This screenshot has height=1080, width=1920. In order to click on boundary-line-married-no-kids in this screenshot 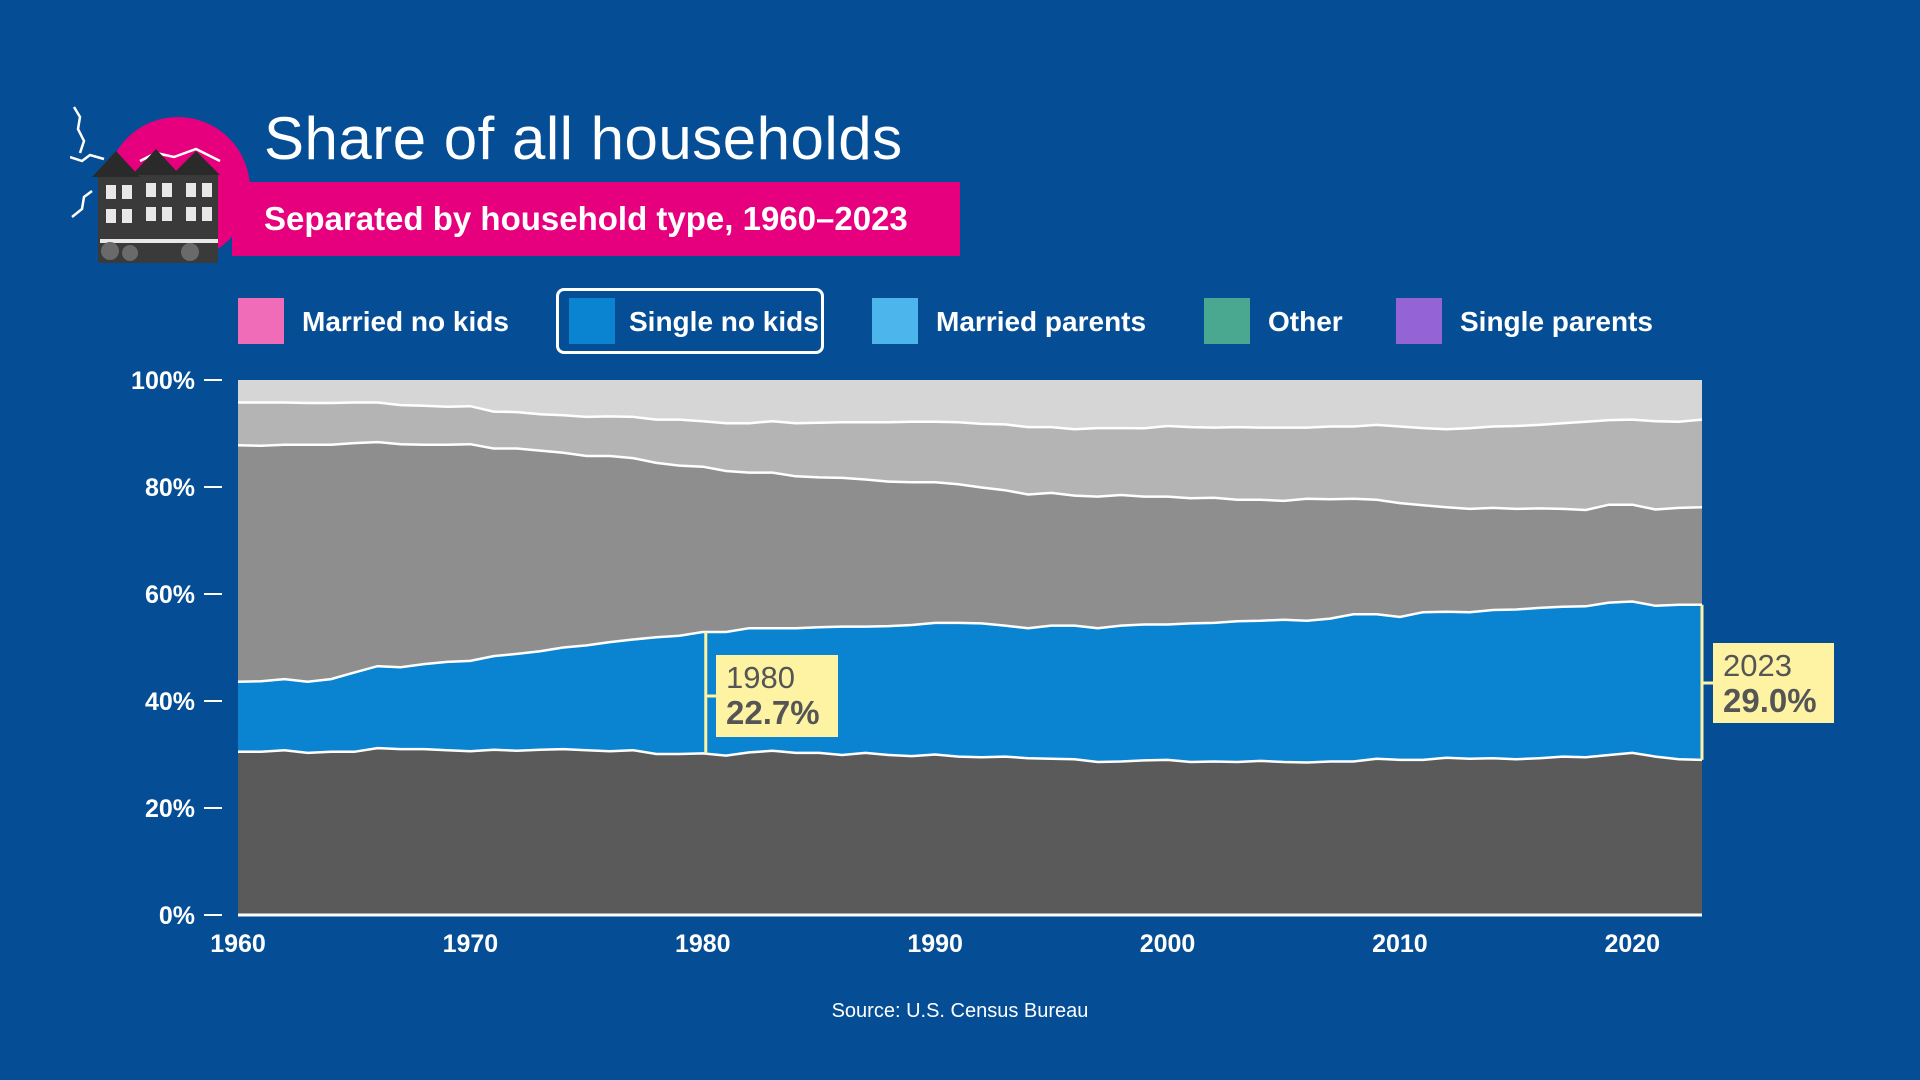, I will do `click(970, 755)`.